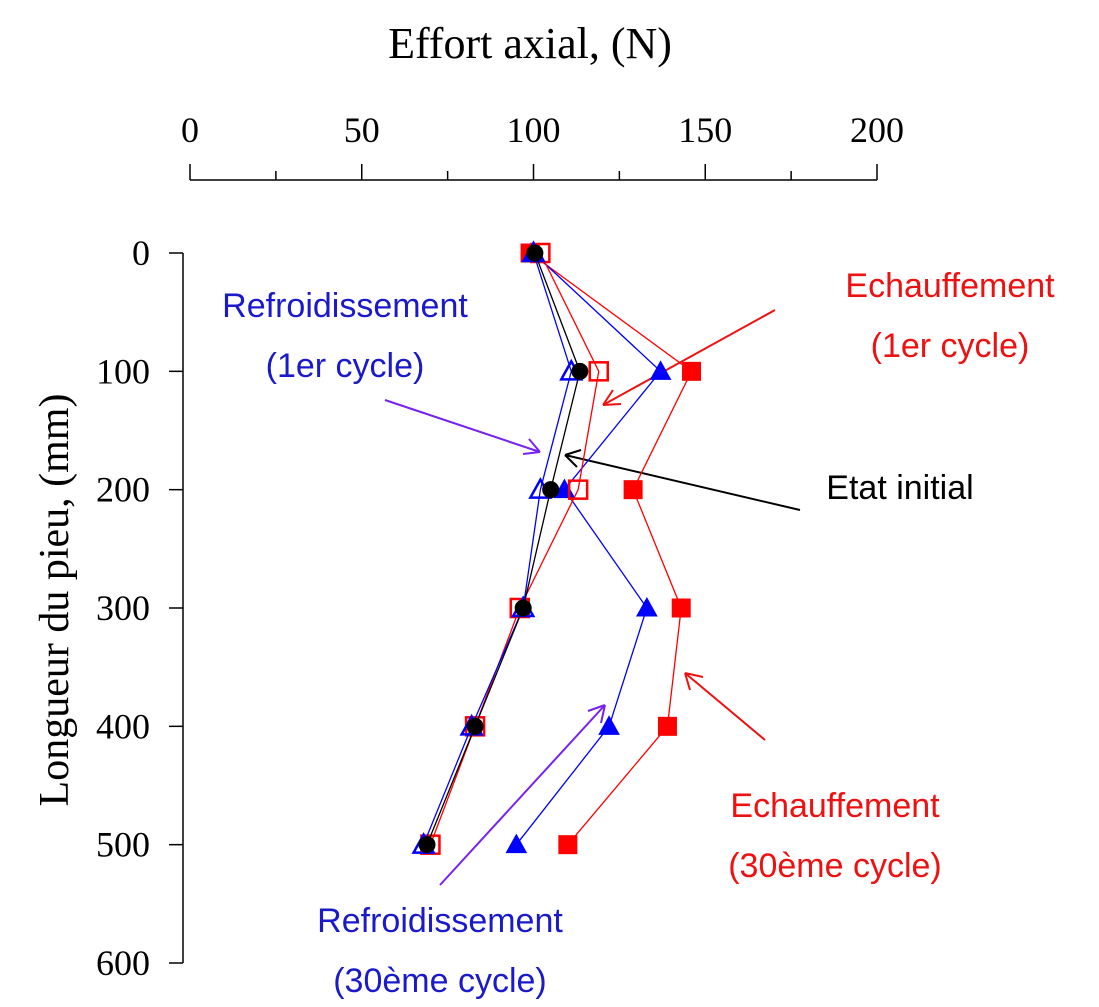 The image size is (1099, 1007). What do you see at coordinates (123, 726) in the screenshot?
I see `y-tick-label: 400` at bounding box center [123, 726].